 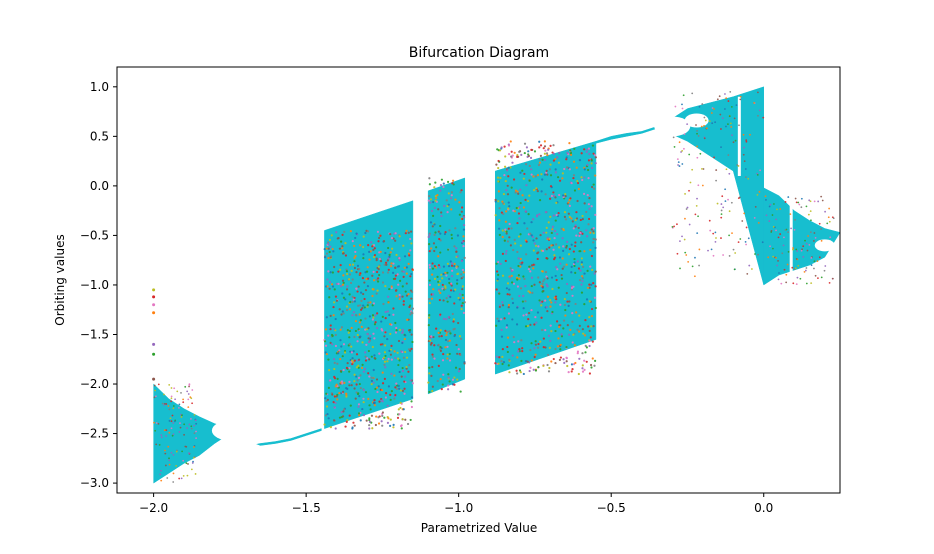 What do you see at coordinates (94, 285) in the screenshot?
I see `y-tick-label: −1.0` at bounding box center [94, 285].